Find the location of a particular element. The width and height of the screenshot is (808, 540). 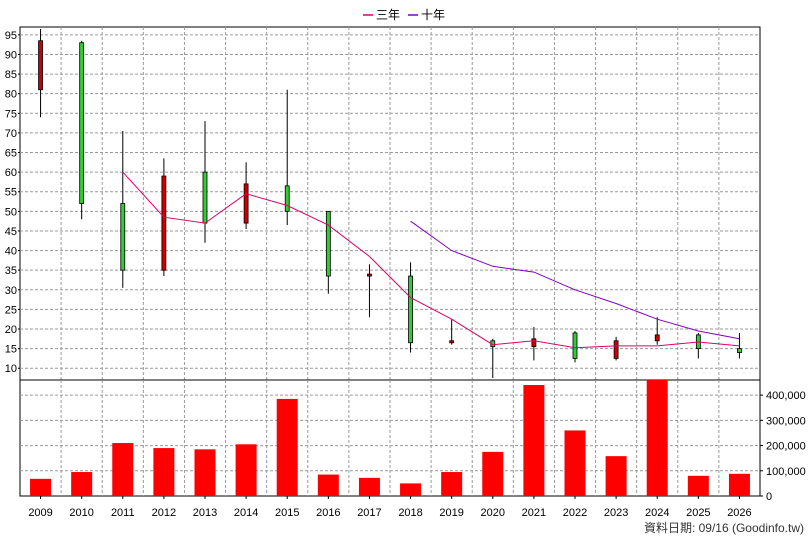

x-tick-label: 2017 is located at coordinates (369, 513).